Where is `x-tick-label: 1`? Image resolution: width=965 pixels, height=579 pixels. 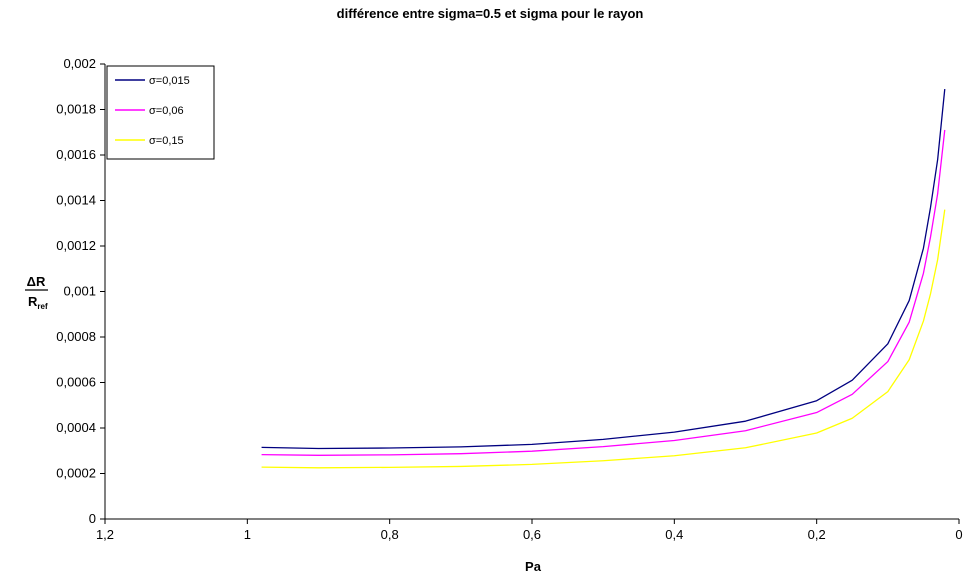
x-tick-label: 1 is located at coordinates (247, 534).